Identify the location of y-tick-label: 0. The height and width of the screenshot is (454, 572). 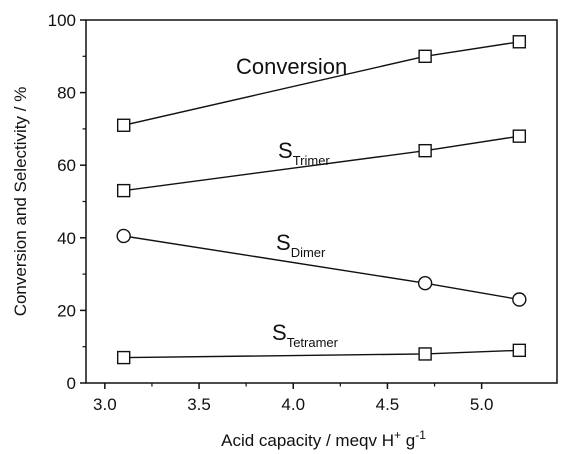
(71, 383).